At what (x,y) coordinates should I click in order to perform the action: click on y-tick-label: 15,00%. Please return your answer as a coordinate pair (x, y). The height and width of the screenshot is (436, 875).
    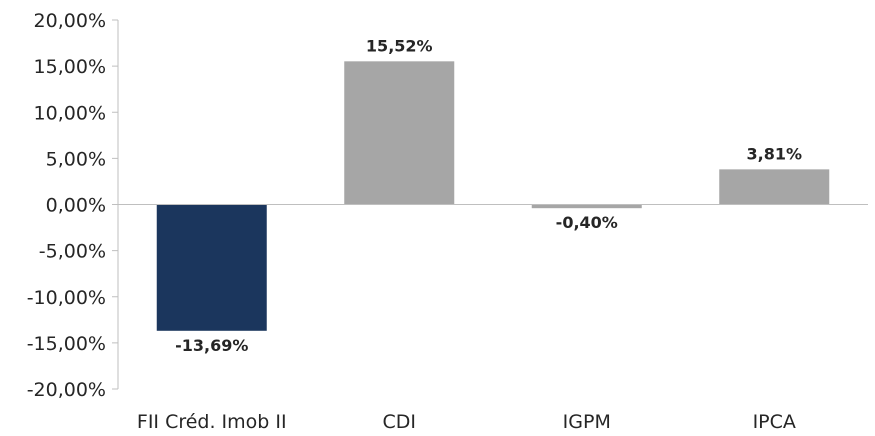
    Looking at the image, I should click on (70, 67).